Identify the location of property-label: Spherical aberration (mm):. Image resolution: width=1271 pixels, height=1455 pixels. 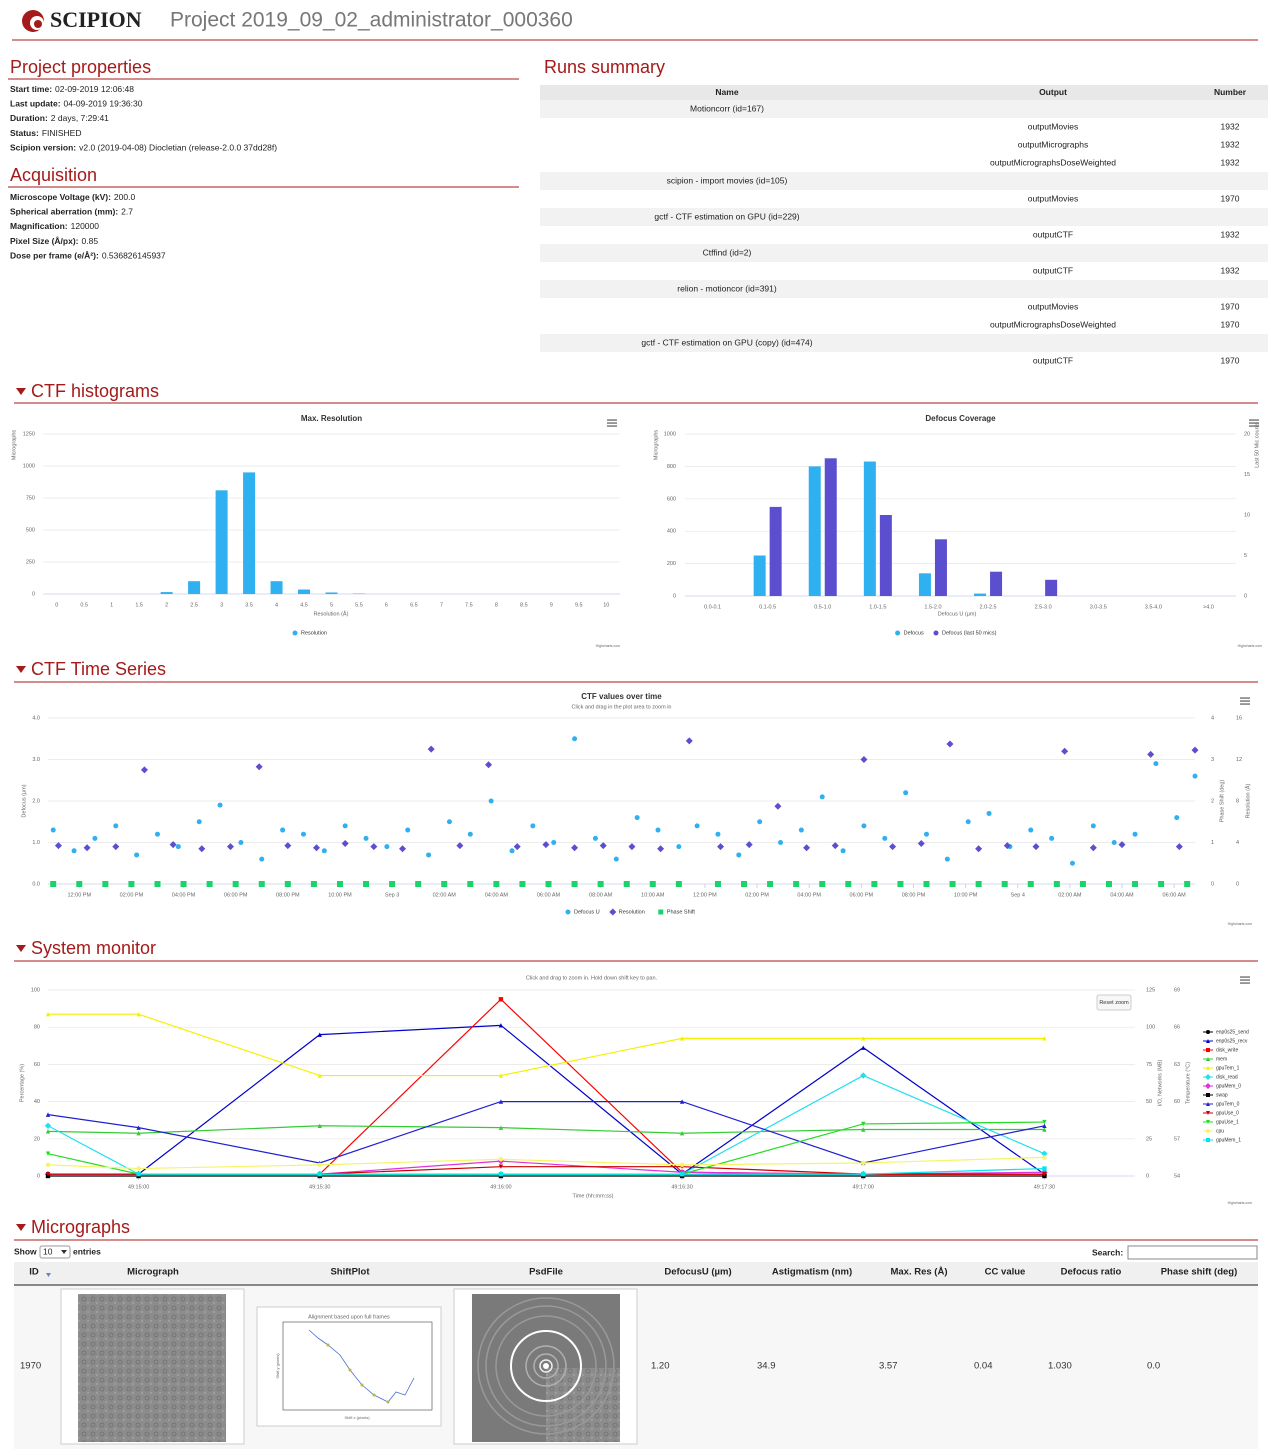
(64, 212).